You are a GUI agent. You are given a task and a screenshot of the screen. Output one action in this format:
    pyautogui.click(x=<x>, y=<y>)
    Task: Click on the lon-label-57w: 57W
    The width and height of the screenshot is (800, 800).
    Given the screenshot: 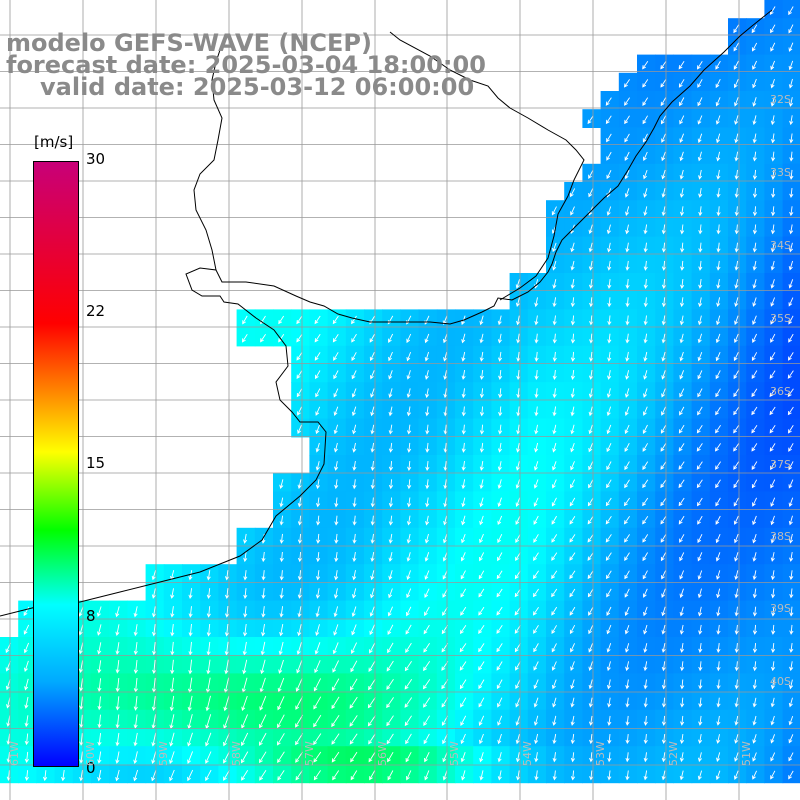 What is the action you would take?
    pyautogui.click(x=309, y=753)
    